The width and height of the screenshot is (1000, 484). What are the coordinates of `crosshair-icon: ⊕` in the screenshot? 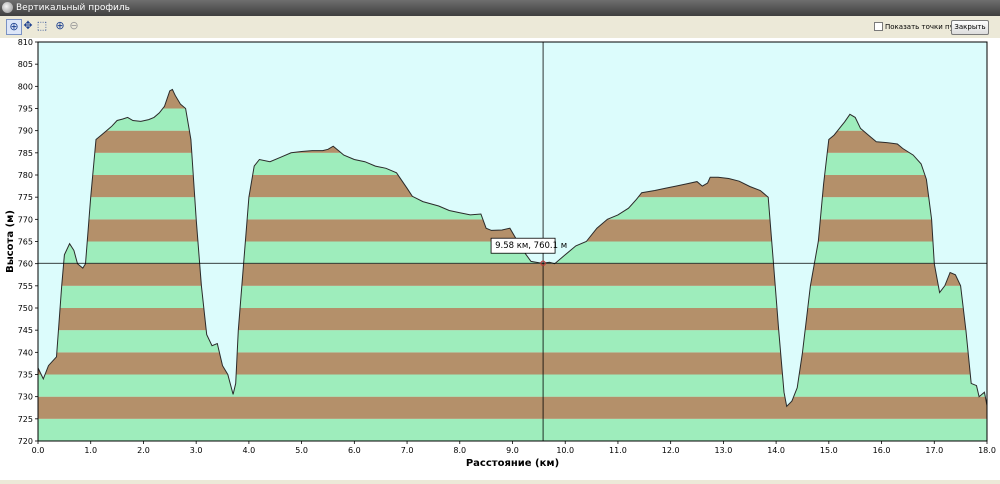 It's located at (14, 27).